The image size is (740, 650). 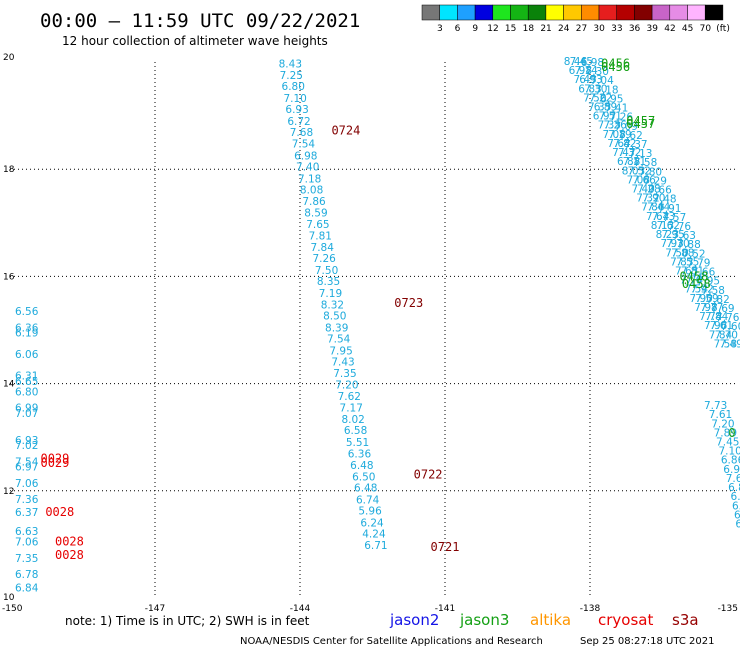 I want to click on wave-height-value: 6.89, so click(x=605, y=107).